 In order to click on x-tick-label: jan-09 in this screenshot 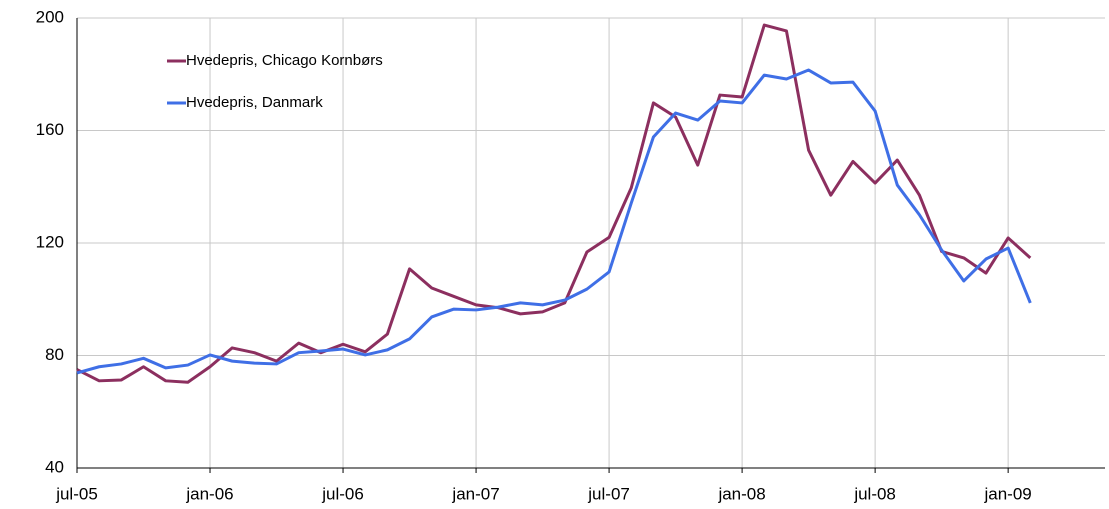, I will do `click(1008, 493)`.